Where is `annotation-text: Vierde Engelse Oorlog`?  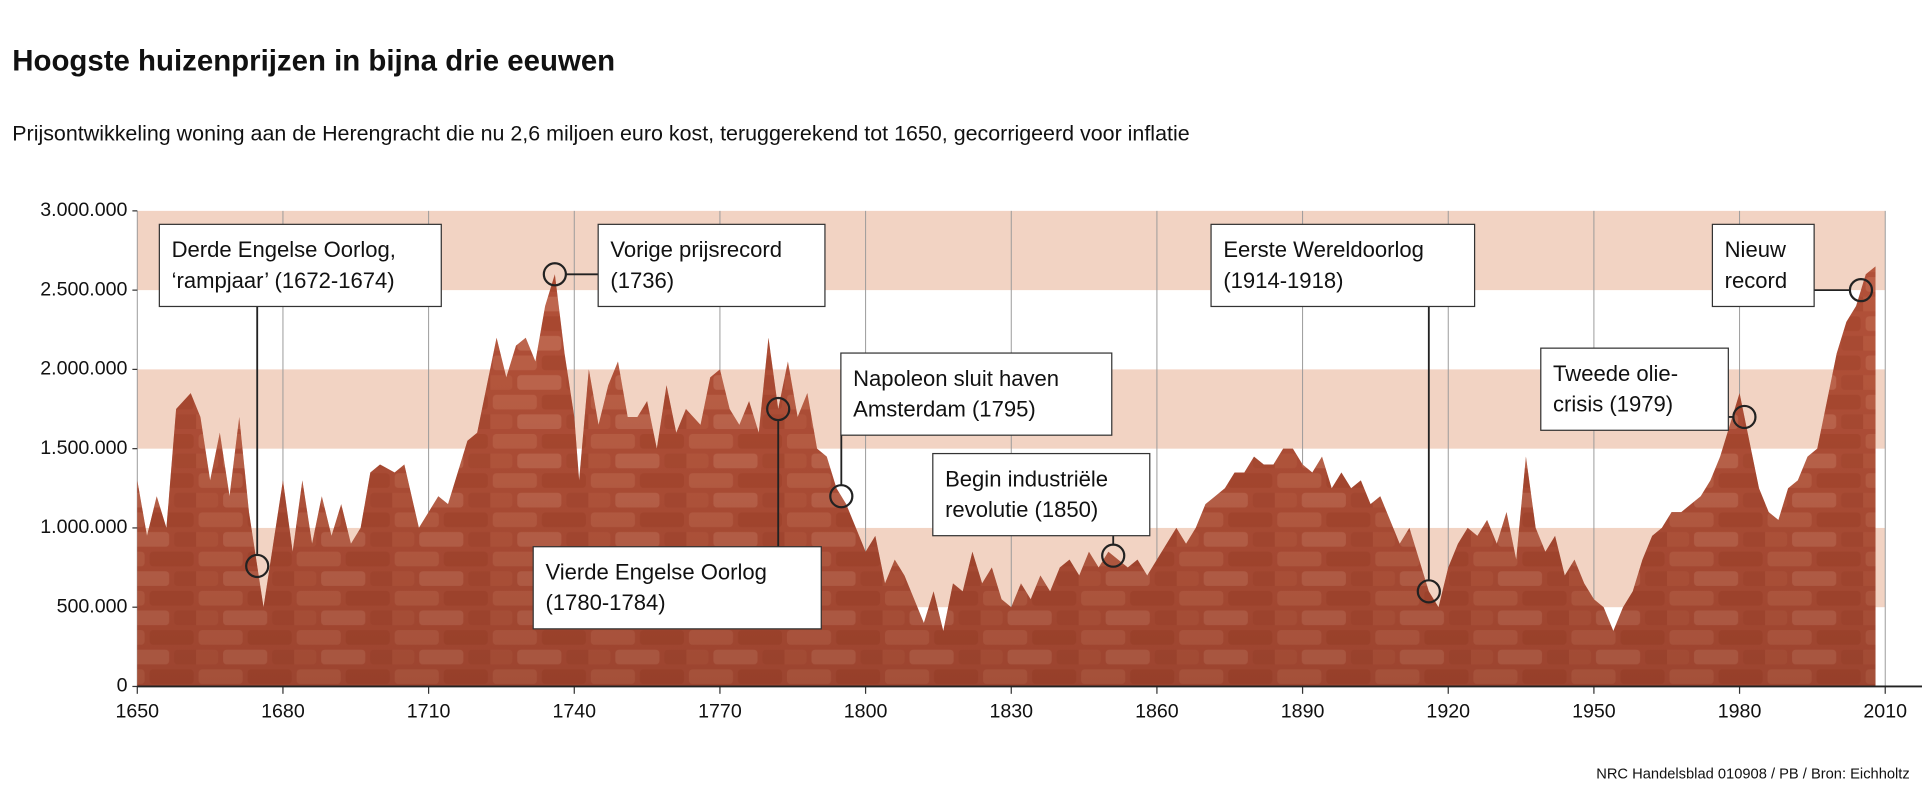
annotation-text: Vierde Engelse Oorlog is located at coordinates (655, 572).